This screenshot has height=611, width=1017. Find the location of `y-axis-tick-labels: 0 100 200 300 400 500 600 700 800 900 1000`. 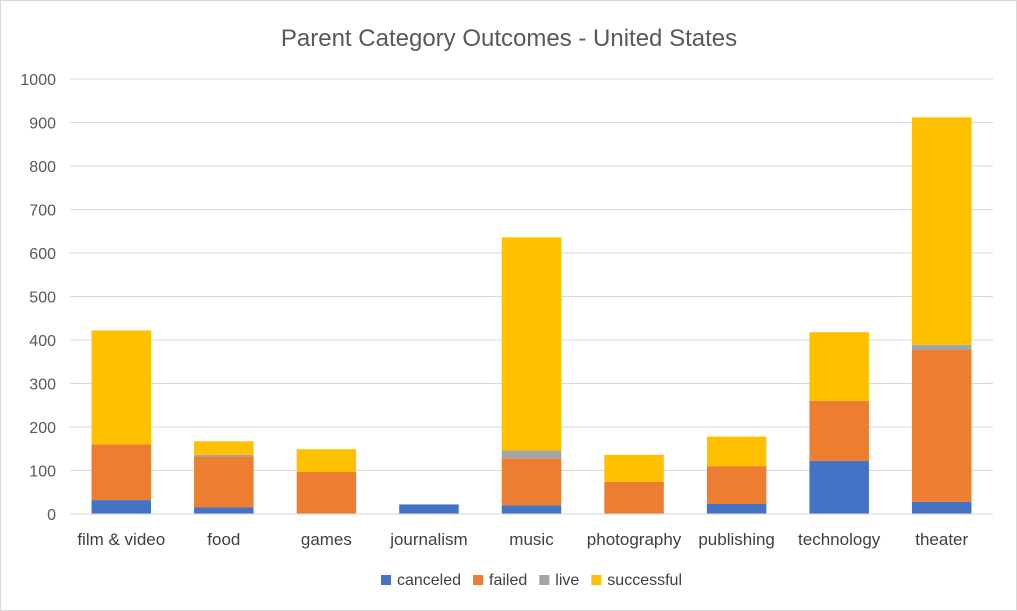

y-axis-tick-labels: 0 100 200 300 400 500 600 700 800 900 1000 is located at coordinates (38, 298).